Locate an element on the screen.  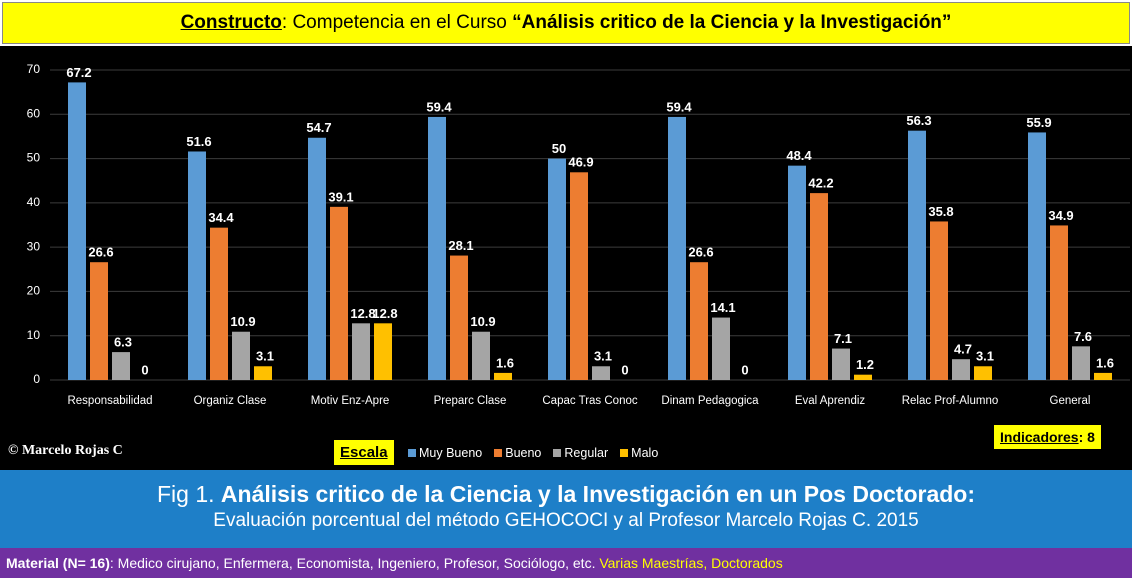
legend-item: Bueno is located at coordinates (517, 453).